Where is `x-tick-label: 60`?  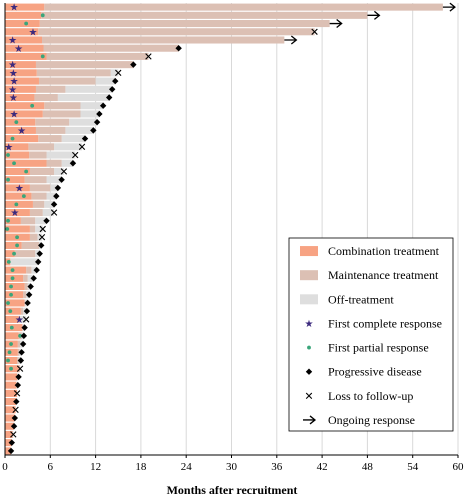 x-tick-label: 60 is located at coordinates (459, 467).